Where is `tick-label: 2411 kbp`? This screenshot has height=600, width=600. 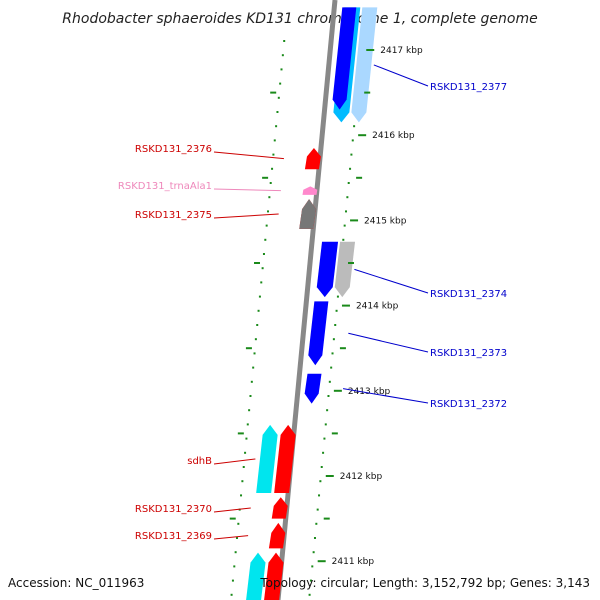 tick-label: 2411 kbp is located at coordinates (353, 562).